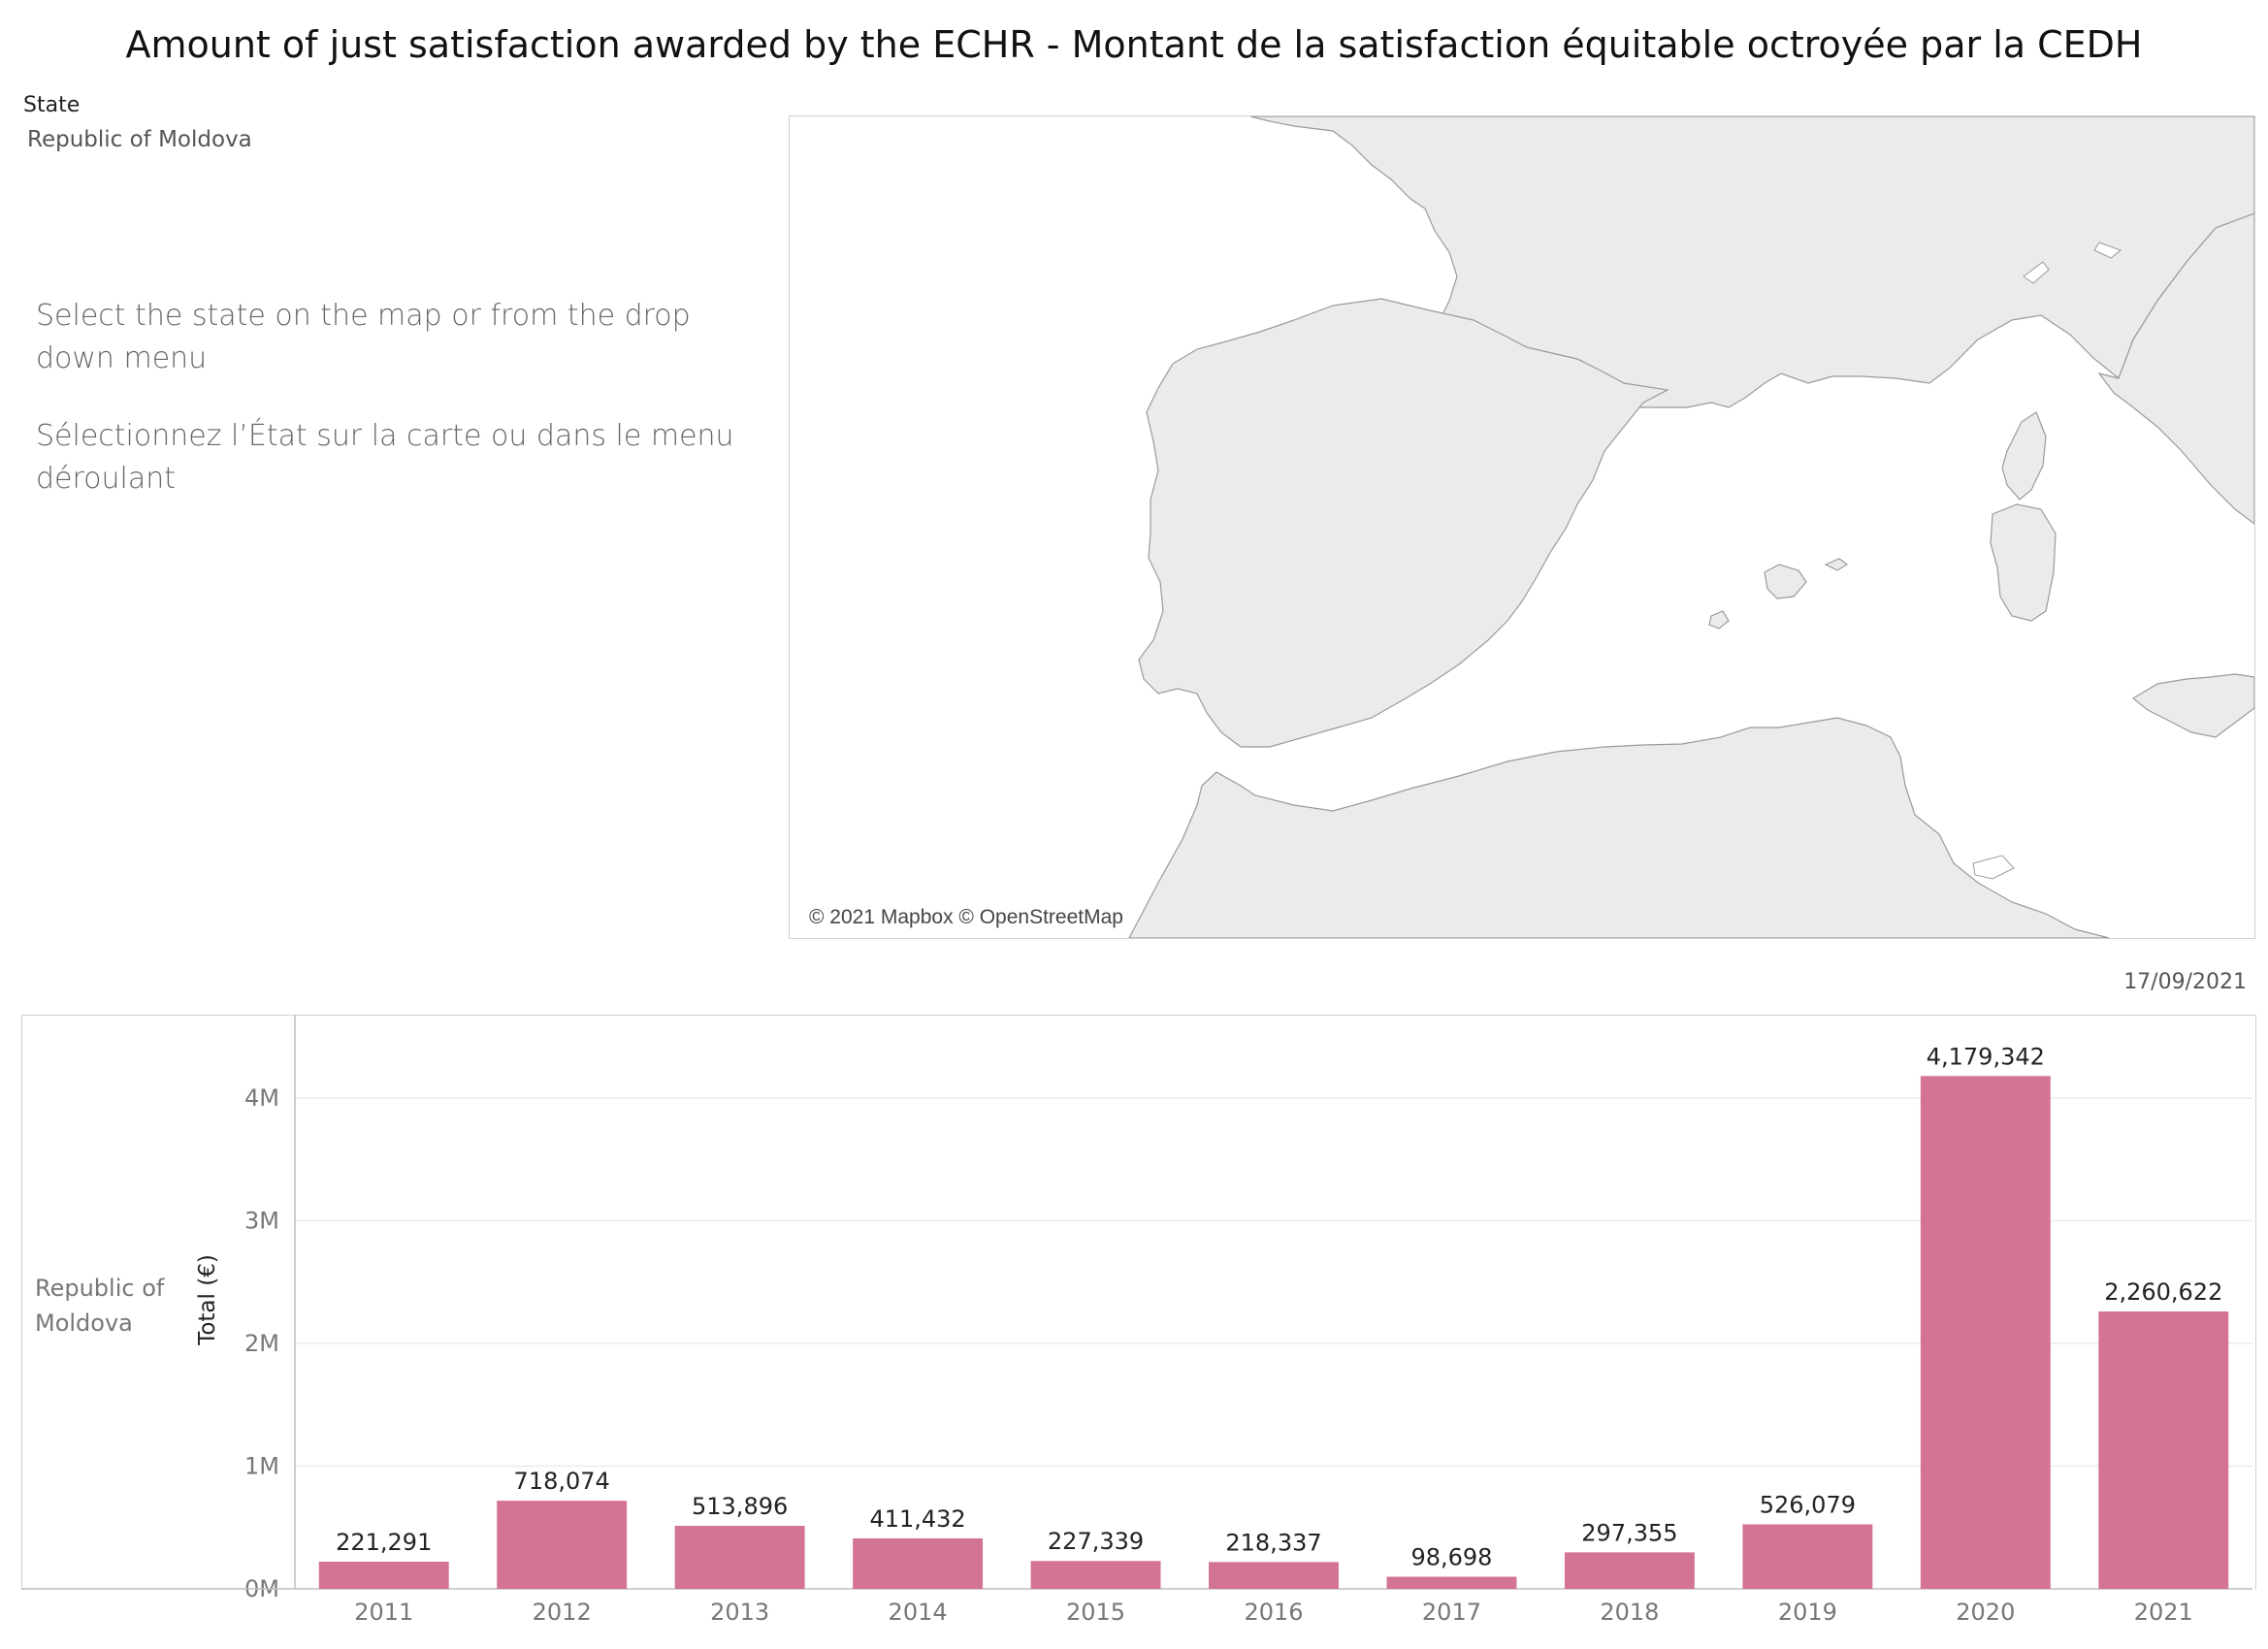  I want to click on map-land-mallorca, so click(1785, 581).